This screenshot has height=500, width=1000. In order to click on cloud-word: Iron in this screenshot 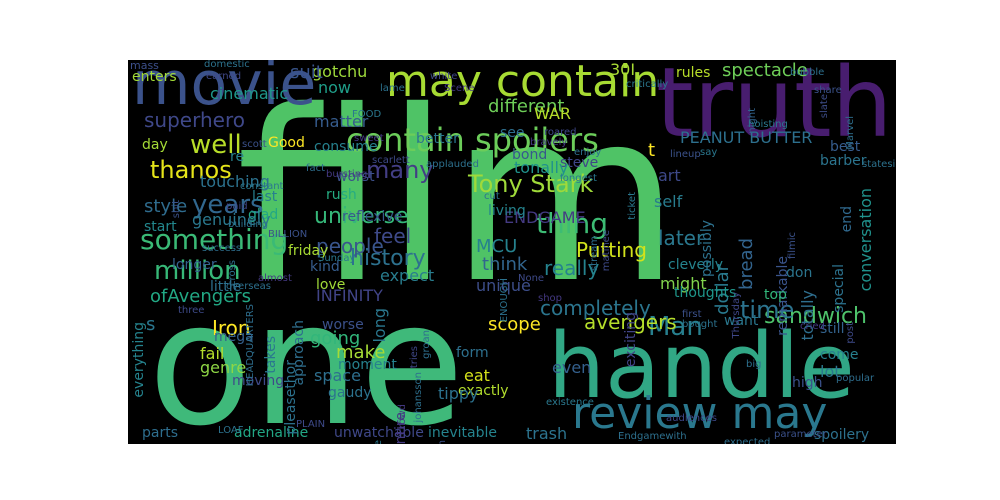, I will do `click(231, 328)`.